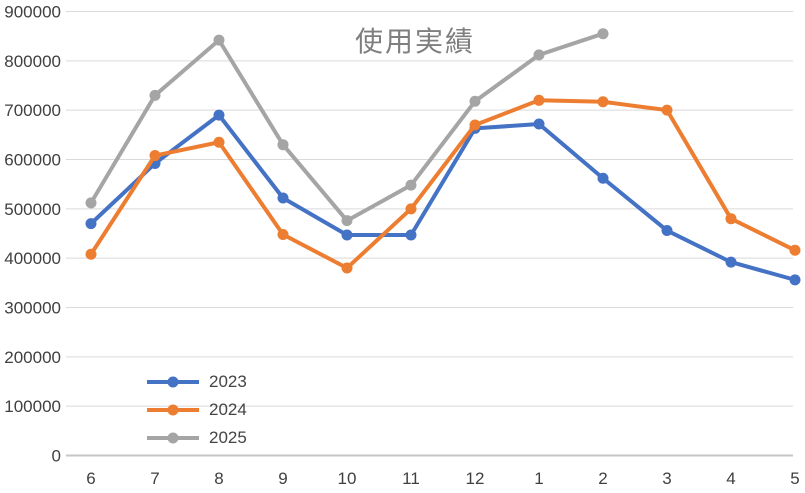 Image resolution: width=805 pixels, height=493 pixels. I want to click on x-tick-label: 6, so click(90, 478).